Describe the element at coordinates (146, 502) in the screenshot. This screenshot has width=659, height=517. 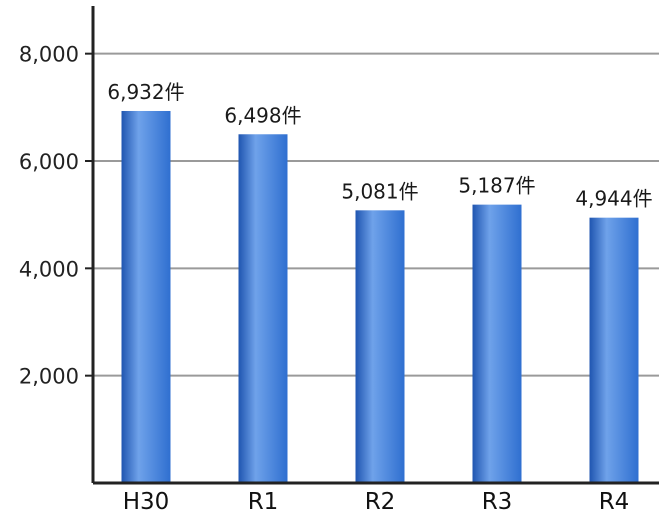
I see `x-category-label: H30` at that location.